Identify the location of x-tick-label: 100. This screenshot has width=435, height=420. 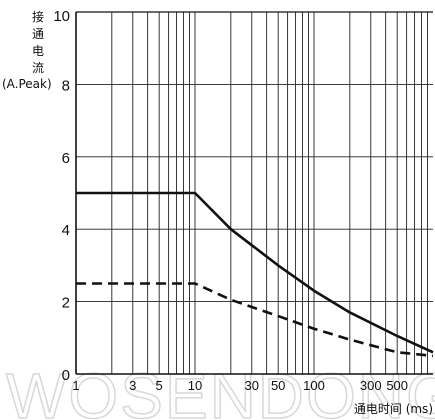
(314, 385).